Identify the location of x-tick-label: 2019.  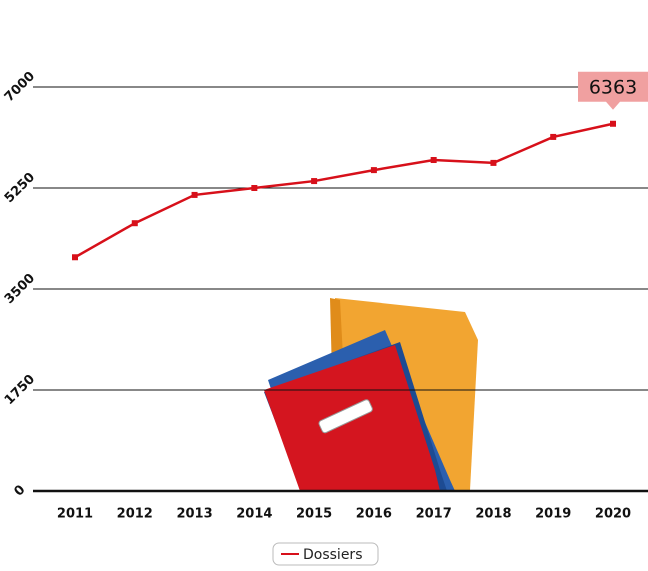
(553, 514).